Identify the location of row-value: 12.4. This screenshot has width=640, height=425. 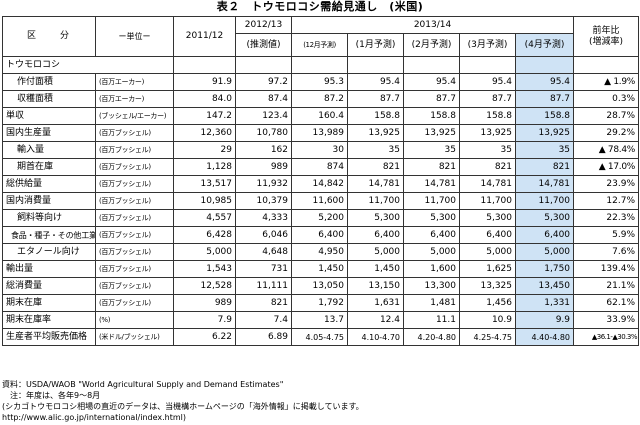
(375, 320).